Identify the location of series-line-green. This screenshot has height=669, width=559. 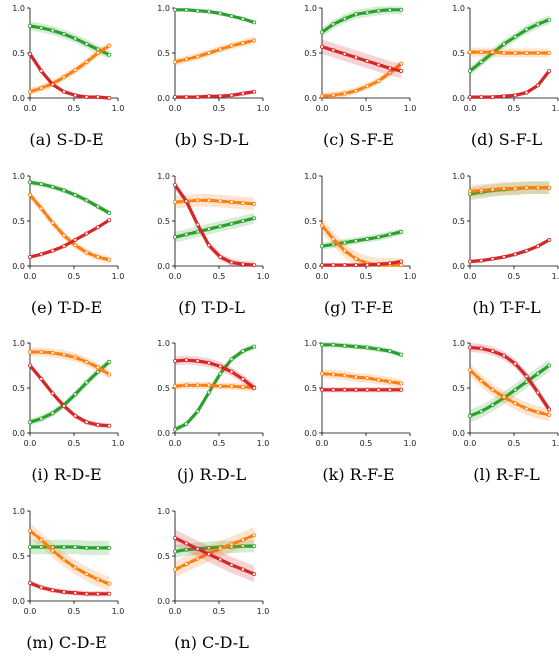
(214, 388).